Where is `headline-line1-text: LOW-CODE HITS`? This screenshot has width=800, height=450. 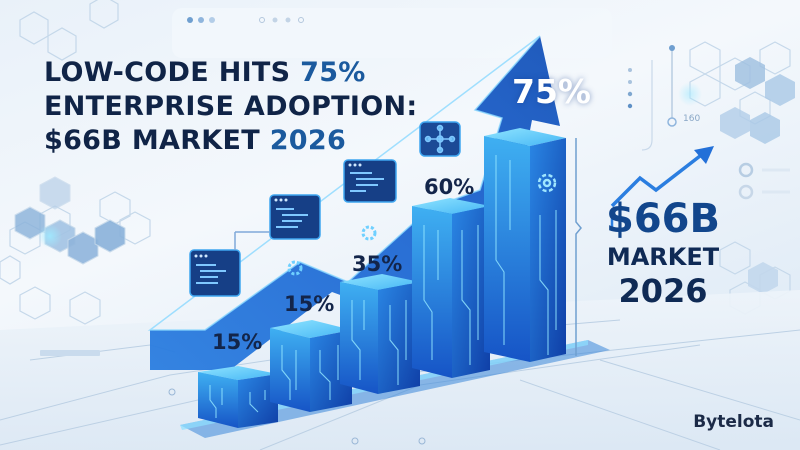
headline-line1-text: LOW-CODE HITS is located at coordinates (172, 72).